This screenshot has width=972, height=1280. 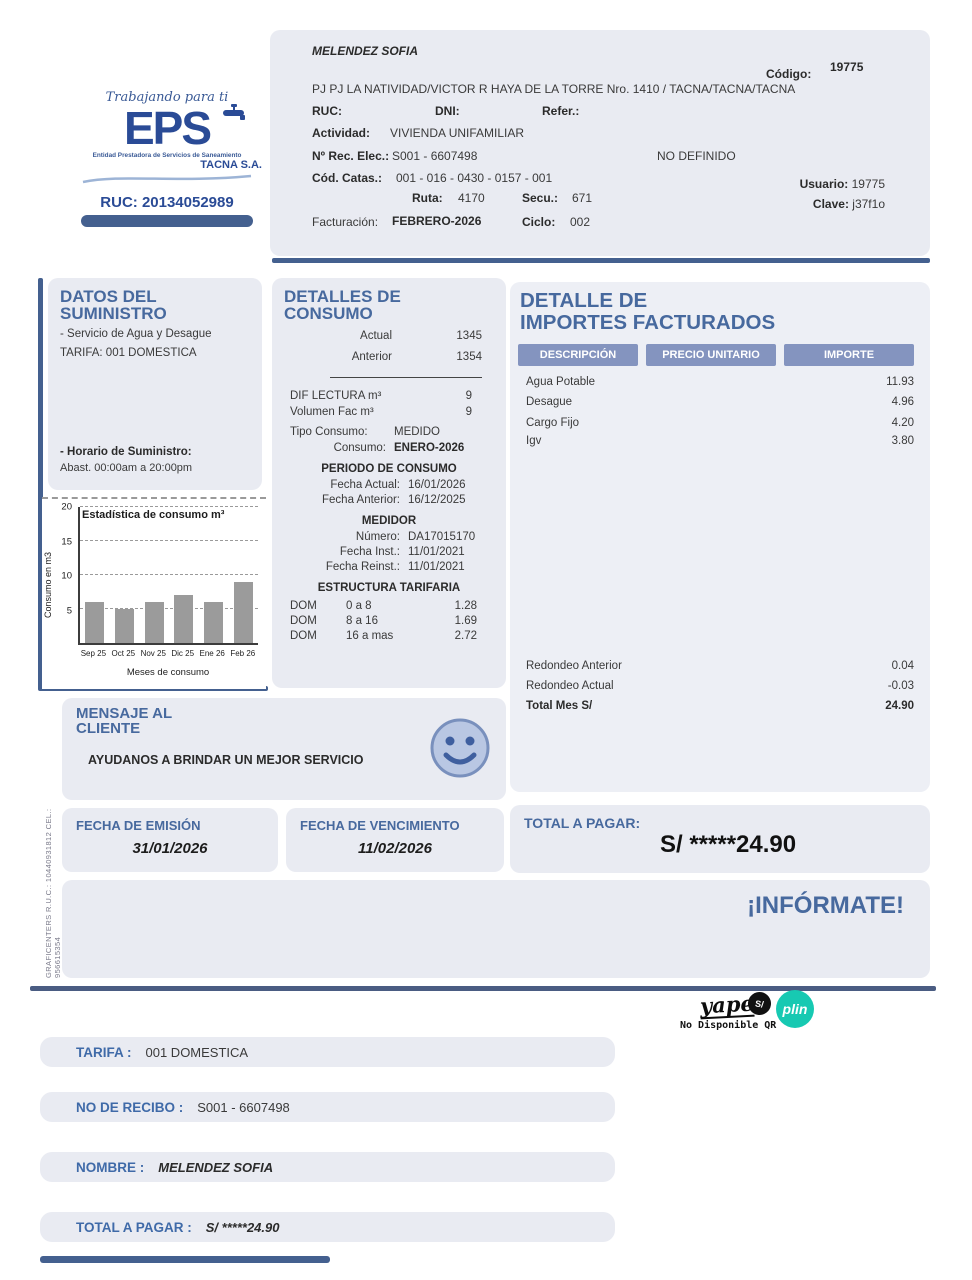 What do you see at coordinates (789, 74) in the screenshot?
I see `code-label: Código:` at bounding box center [789, 74].